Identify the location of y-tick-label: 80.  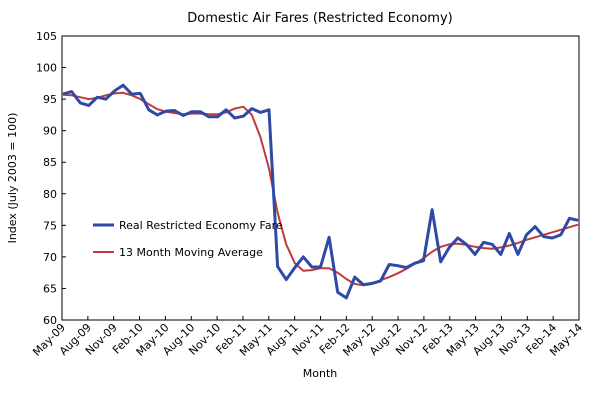
(50, 194).